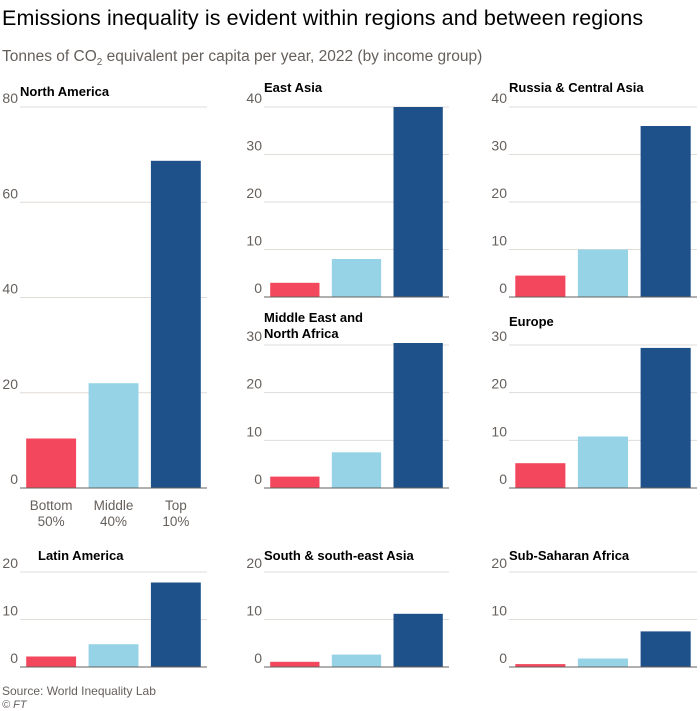 The image size is (700, 711). What do you see at coordinates (339, 555) in the screenshot?
I see `panel-title-south-south-east-asia: South & south-east Asia` at bounding box center [339, 555].